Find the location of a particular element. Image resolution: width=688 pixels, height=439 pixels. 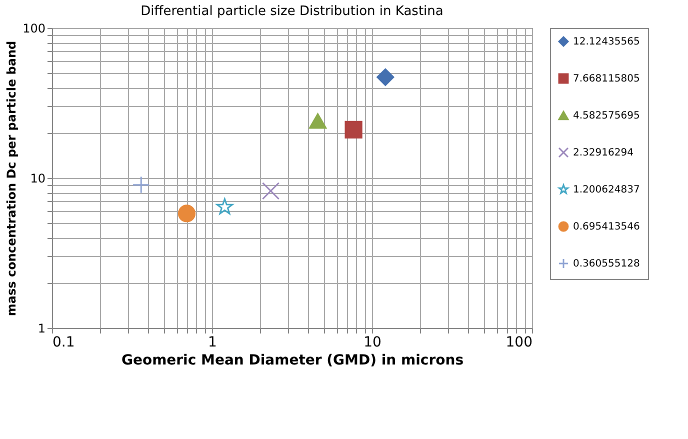

y-tick-label: 10 is located at coordinates (38, 179).